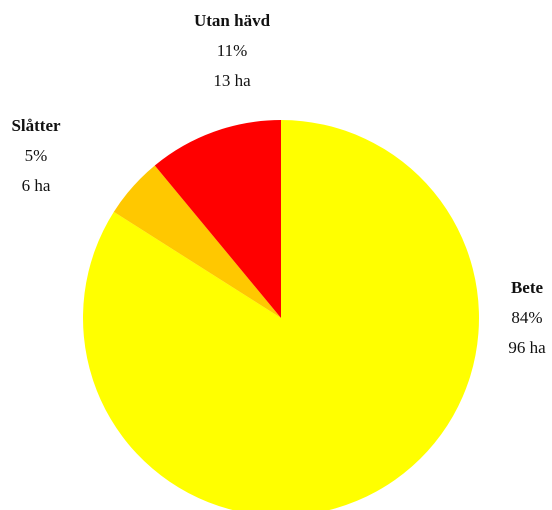 Image resolution: width=552 pixels, height=510 pixels. Describe the element at coordinates (527, 287) in the screenshot. I see `slice-name: Bete` at that location.